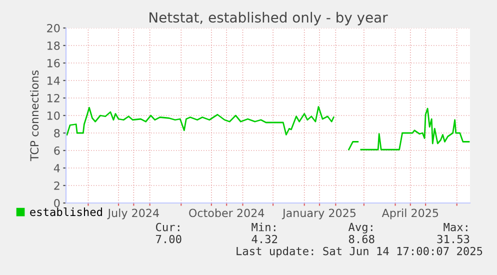 Image resolution: width=497 pixels, height=275 pixels. What do you see at coordinates (168, 227) in the screenshot?
I see `text: Cur:` at bounding box center [168, 227].